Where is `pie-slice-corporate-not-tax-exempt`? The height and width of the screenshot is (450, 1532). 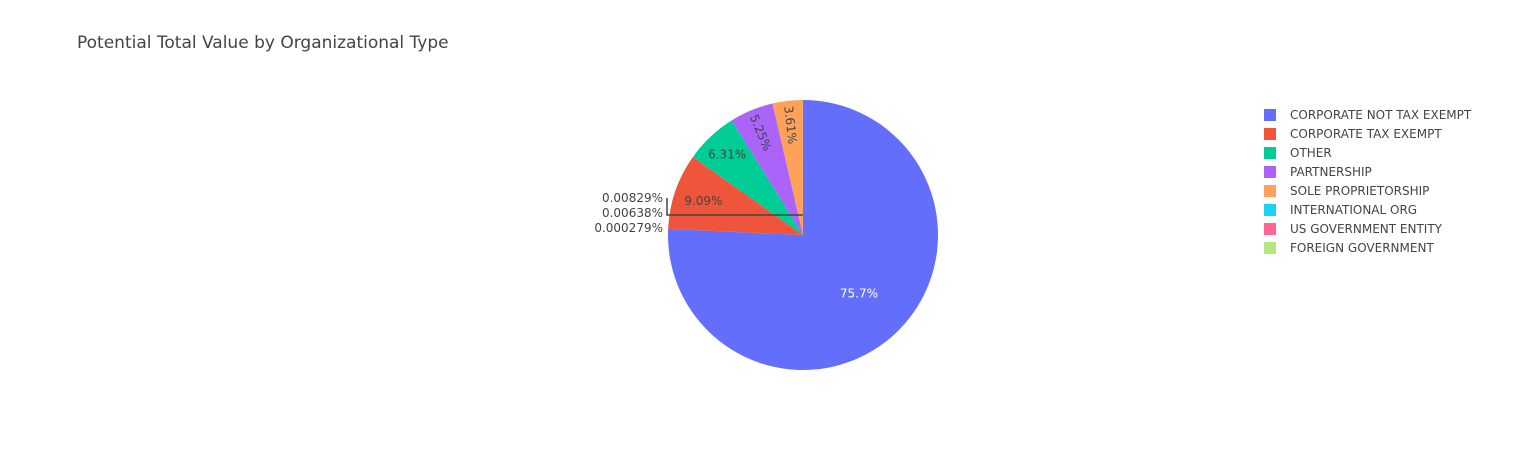 pie-slice-corporate-not-tax-exempt is located at coordinates (802, 235).